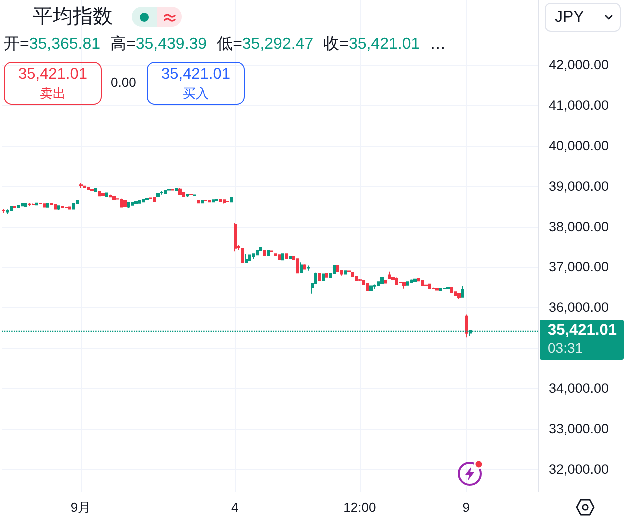 The width and height of the screenshot is (627, 521). Describe the element at coordinates (235, 507) in the screenshot. I see `x-tick-label: 4` at that location.